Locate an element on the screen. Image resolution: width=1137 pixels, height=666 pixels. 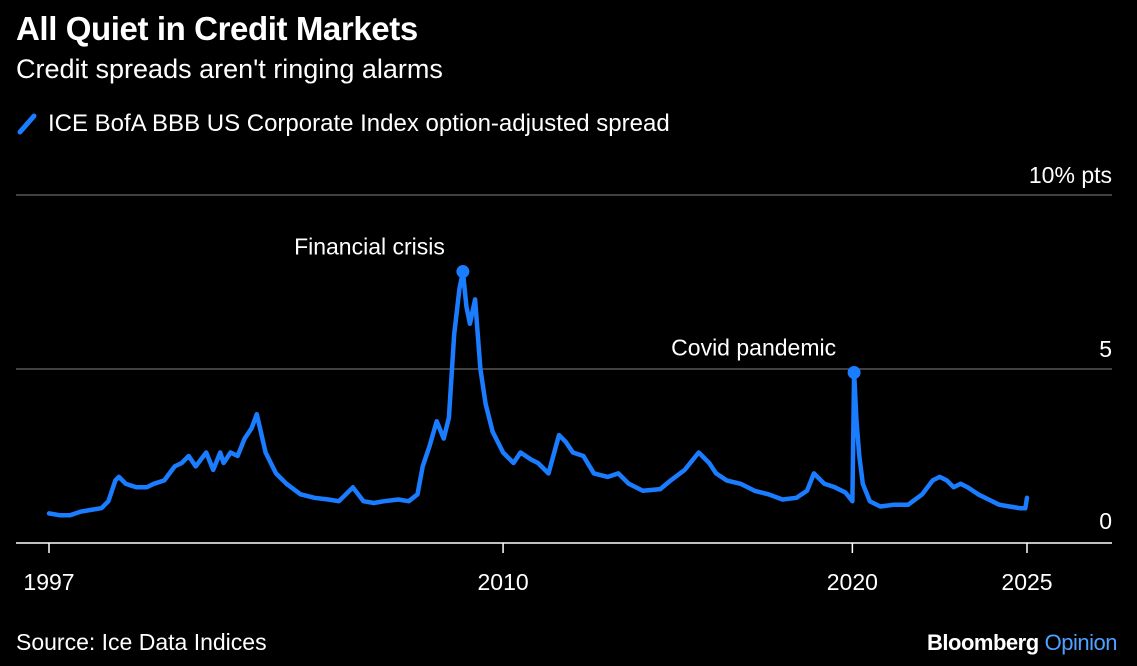
brand-logo: Bloomberg Opinion is located at coordinates (1022, 643).